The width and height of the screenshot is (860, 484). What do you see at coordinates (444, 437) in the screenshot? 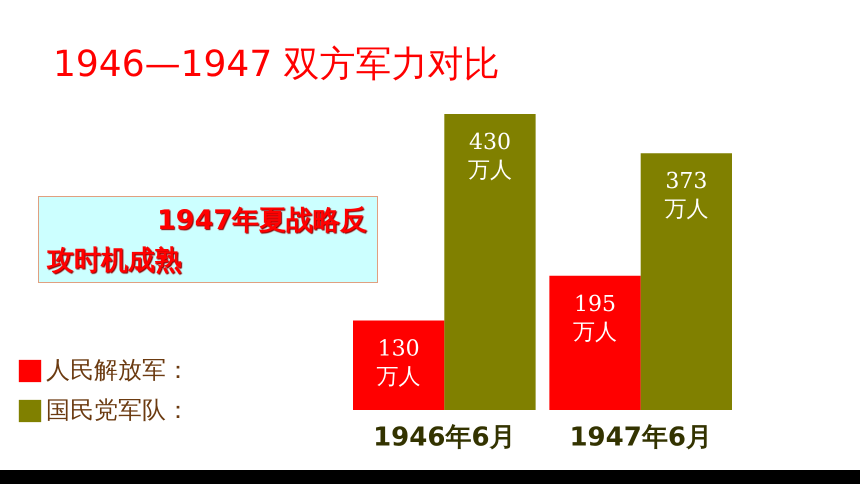
I see `x-tick-label: 1946年6月` at bounding box center [444, 437].